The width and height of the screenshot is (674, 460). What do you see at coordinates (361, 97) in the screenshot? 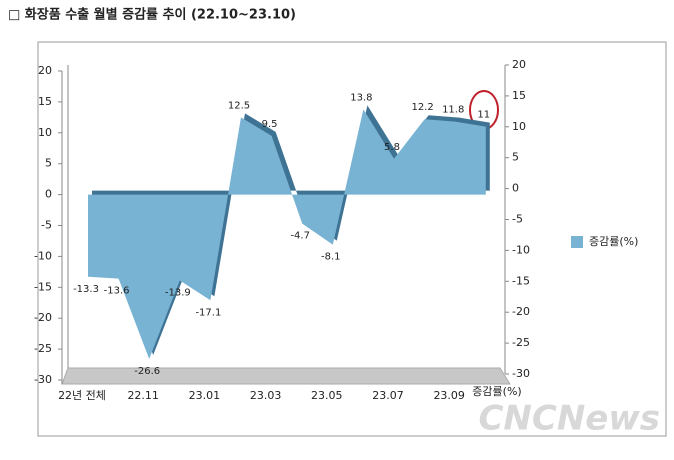
I see `data-label: 13.8` at bounding box center [361, 97].